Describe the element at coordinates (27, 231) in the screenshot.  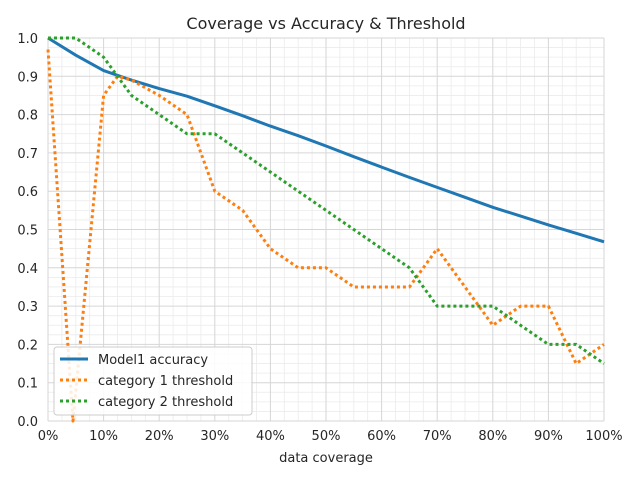
I see `y-tick-label: 0.5` at that location.